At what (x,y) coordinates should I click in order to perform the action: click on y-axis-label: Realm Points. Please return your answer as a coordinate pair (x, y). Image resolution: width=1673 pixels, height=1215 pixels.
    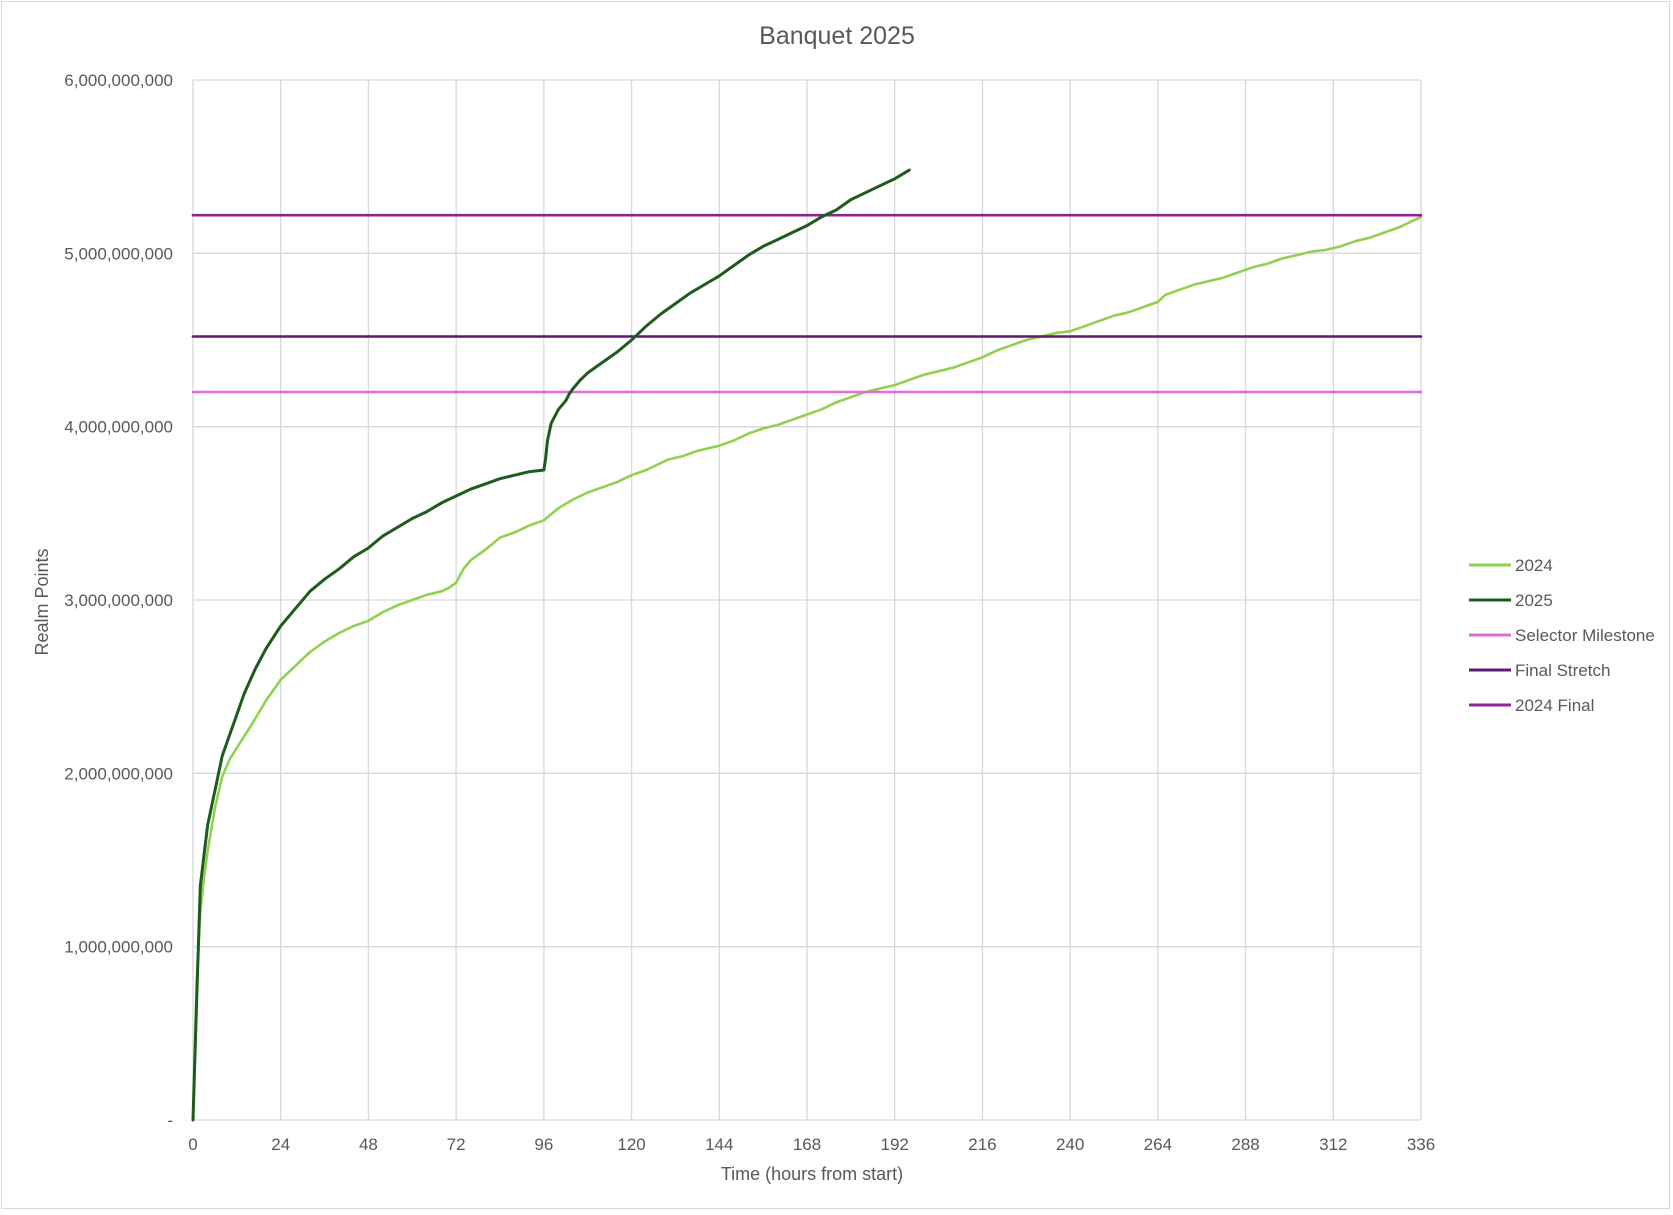
    Looking at the image, I should click on (42, 601).